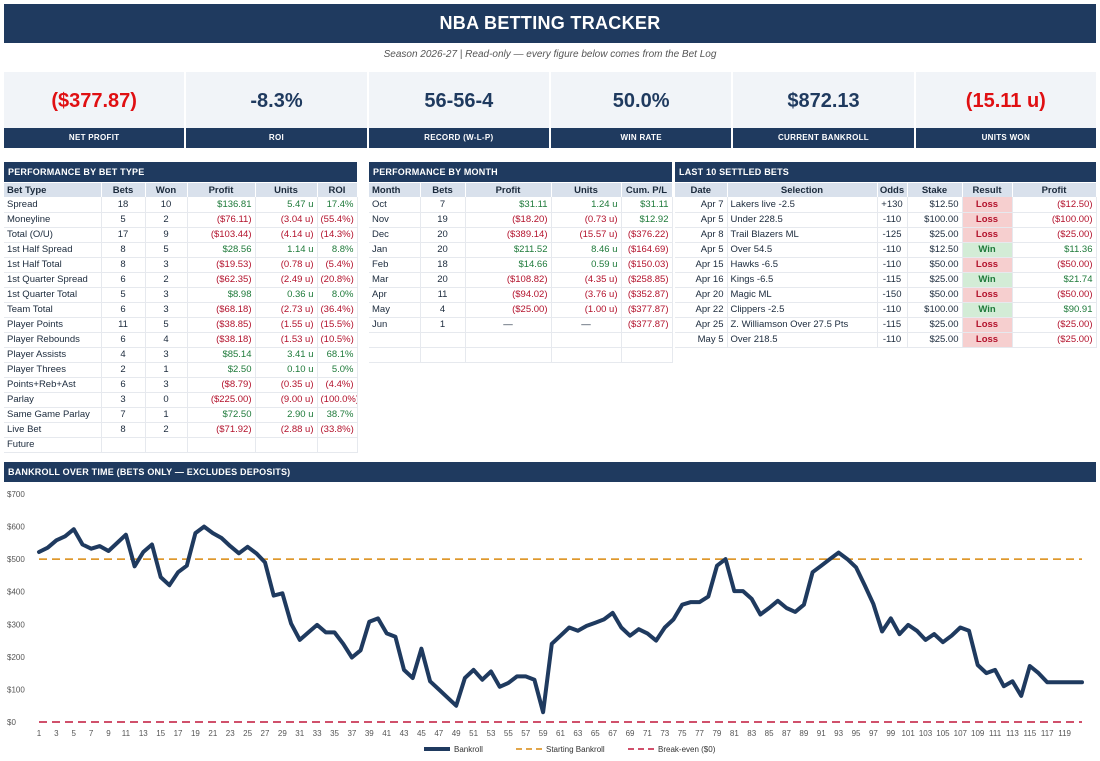 This screenshot has width=1100, height=761. Describe the element at coordinates (508, 733) in the screenshot. I see `x-tick-label: 55` at that location.